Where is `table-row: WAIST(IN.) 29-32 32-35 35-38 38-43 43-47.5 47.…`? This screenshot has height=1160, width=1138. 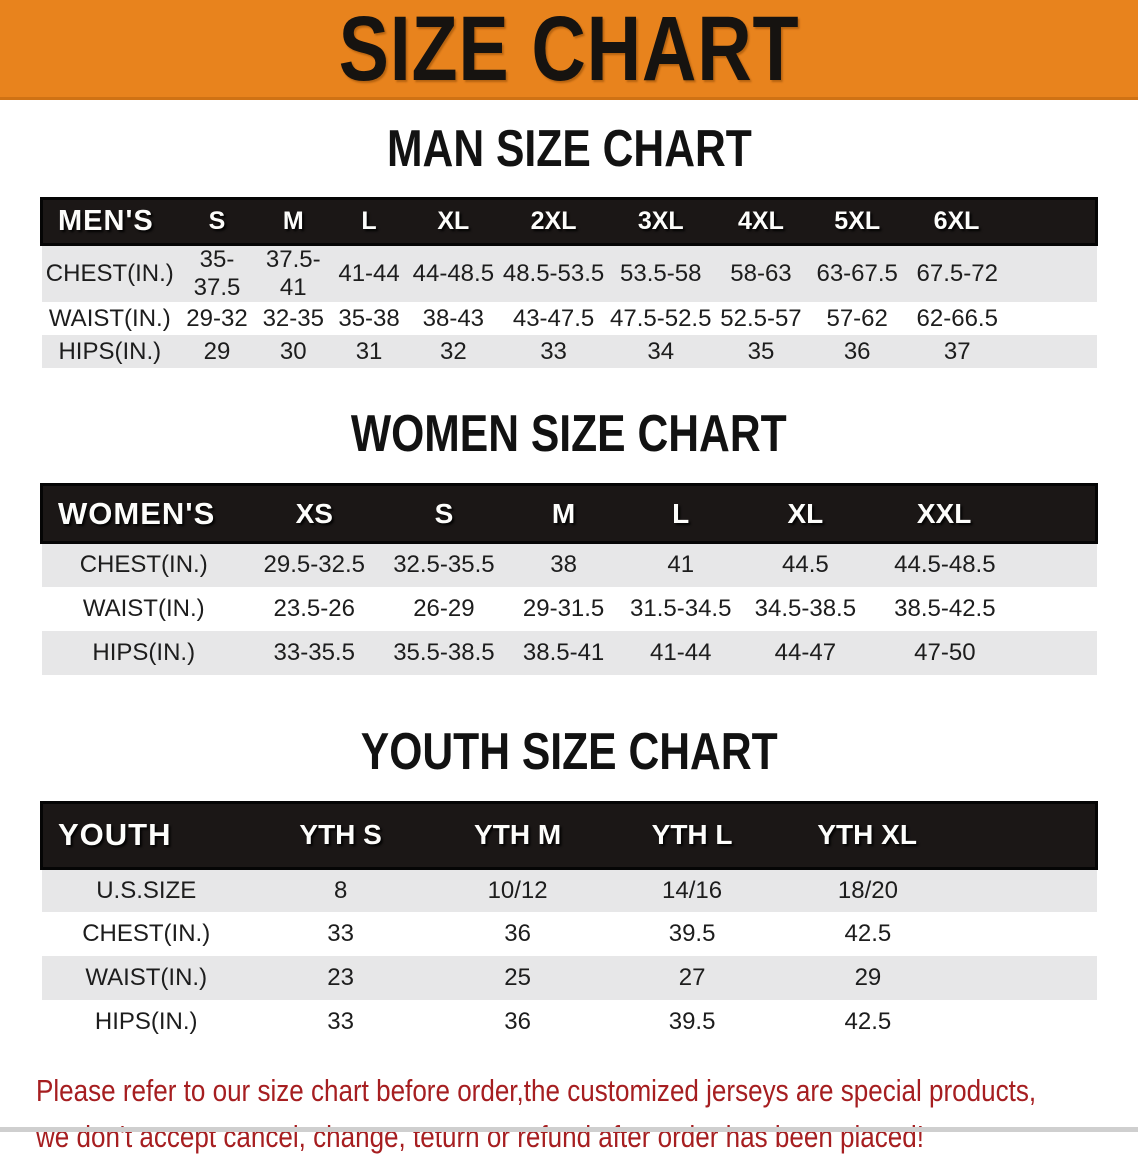 table-row: WAIST(IN.) 29-32 32-35 35-38 38-43 43-47.5 47.… is located at coordinates (569, 318).